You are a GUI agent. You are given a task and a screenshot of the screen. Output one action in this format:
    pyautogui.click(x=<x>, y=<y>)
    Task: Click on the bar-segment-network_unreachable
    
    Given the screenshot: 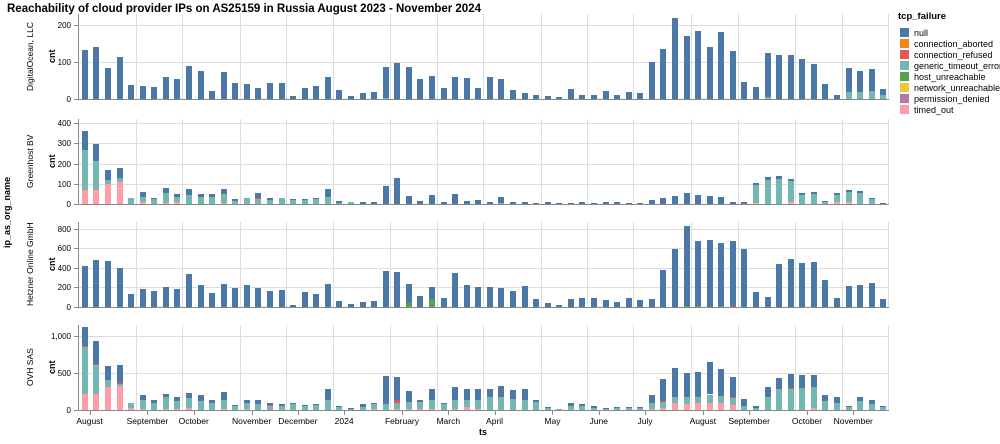 What is the action you would take?
    pyautogui.click(x=755, y=203)
    